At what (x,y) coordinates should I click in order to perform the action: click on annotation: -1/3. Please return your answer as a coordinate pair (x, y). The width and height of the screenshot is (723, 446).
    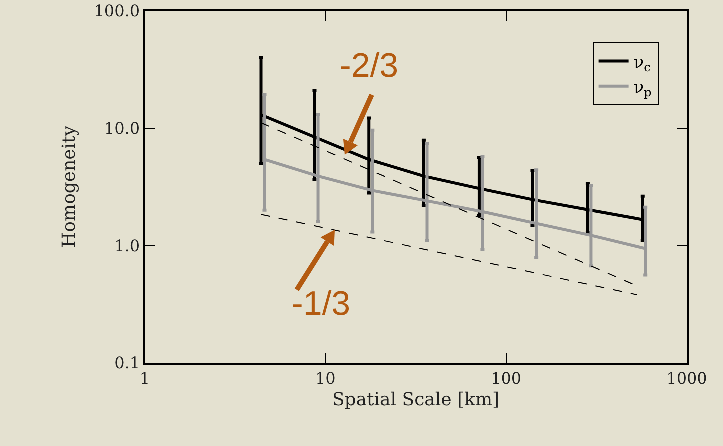
    Looking at the image, I should click on (321, 304).